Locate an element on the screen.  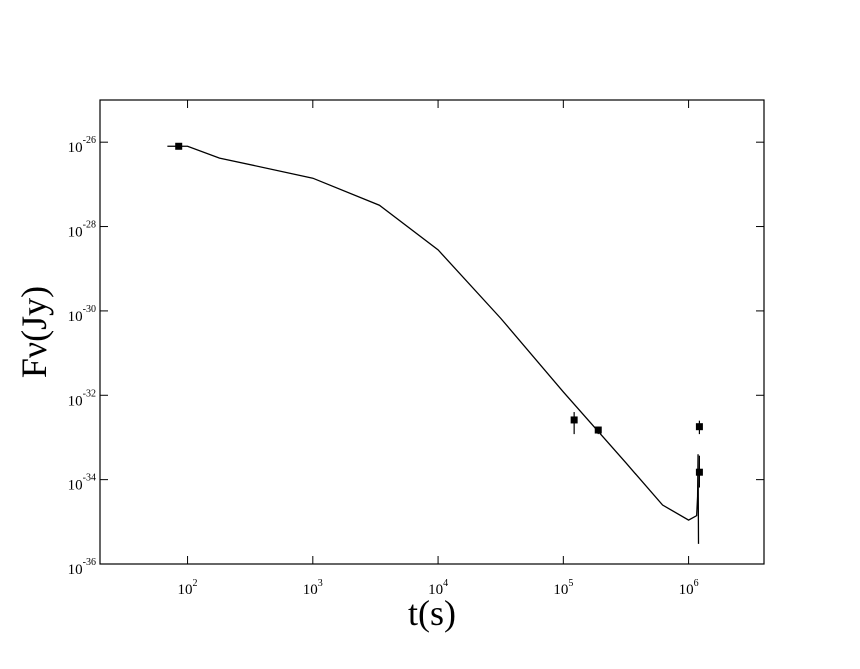
x-tick-label: 10² is located at coordinates (188, 588).